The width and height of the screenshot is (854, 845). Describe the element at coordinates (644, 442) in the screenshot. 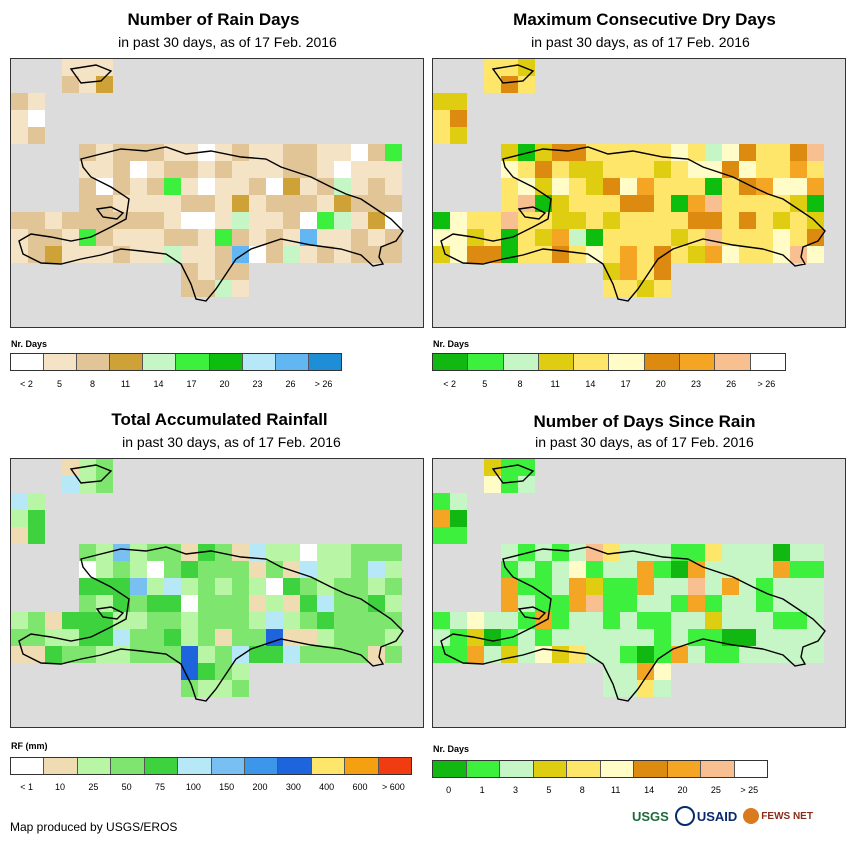

I see `panel-subtitle: in past 30 days, as of 17 Feb. 2016` at that location.